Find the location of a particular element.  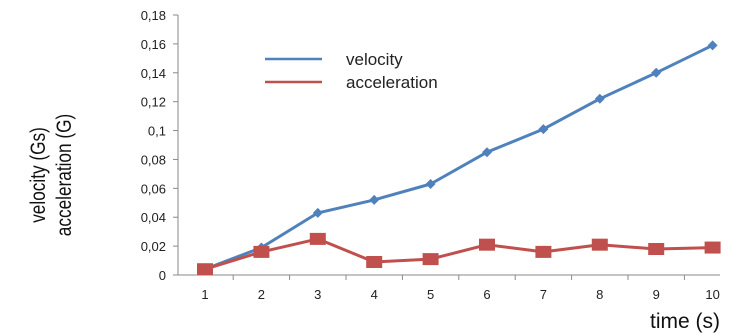

y-ticks: 0 0,02 0,04 0,06 0,08 0,1 0,12 0,14 0,16 0,18 is located at coordinates (159, 145).